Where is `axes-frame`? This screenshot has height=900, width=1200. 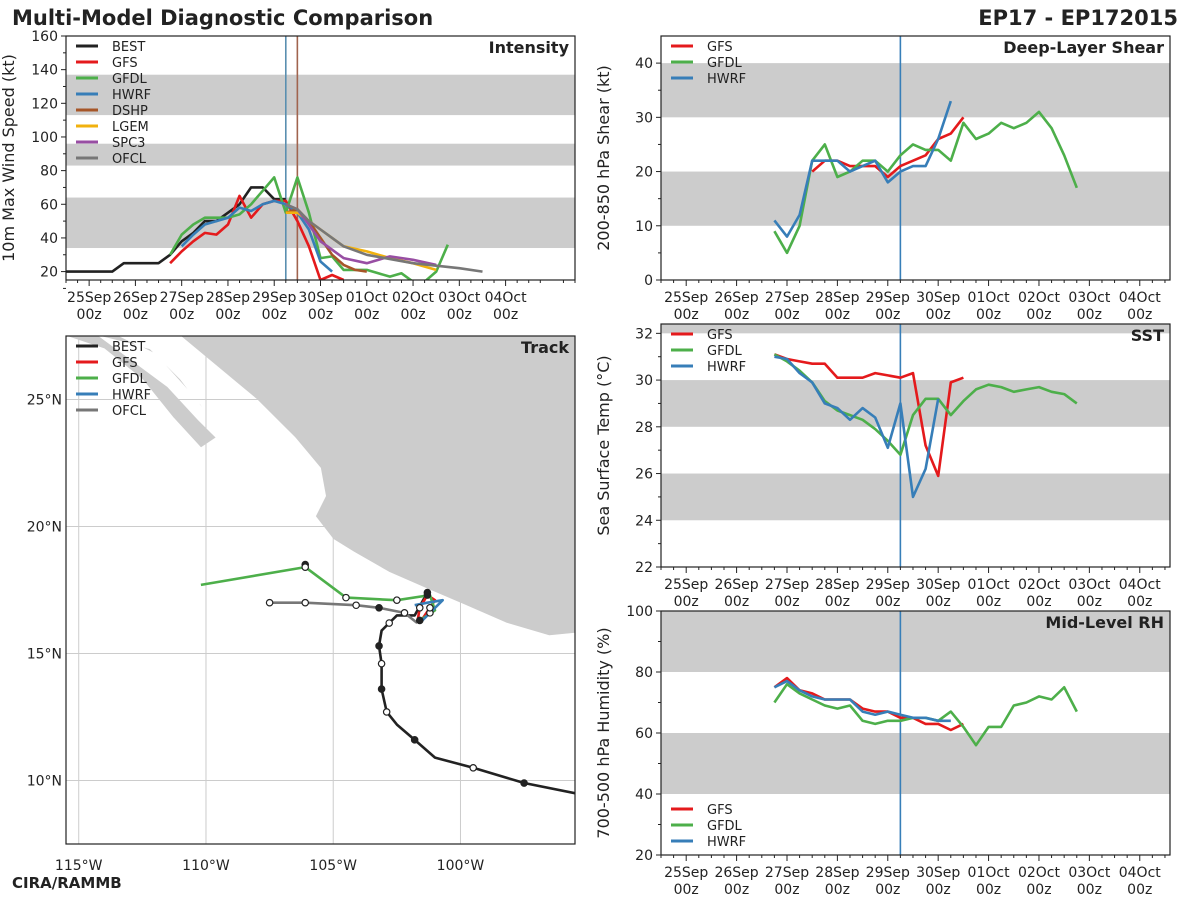 axes-frame is located at coordinates (915, 445).